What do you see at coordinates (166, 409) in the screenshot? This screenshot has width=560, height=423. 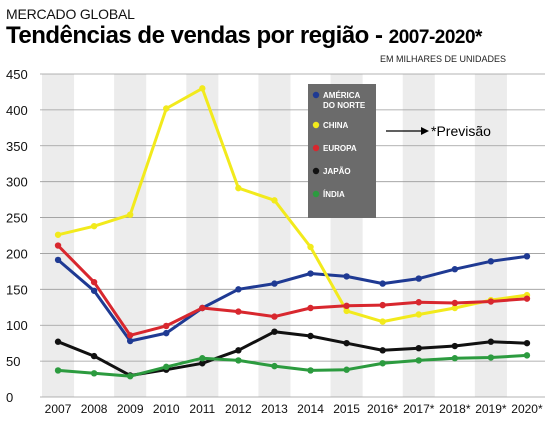 I see `x-tick-label: 2010` at bounding box center [166, 409].